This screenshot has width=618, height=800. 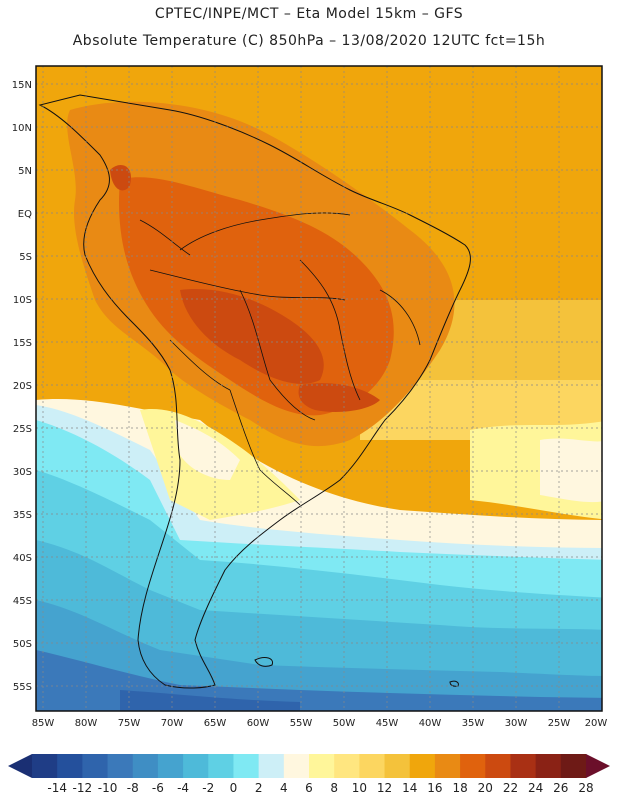 I want to click on lat-label: 40S, so click(x=22, y=558).